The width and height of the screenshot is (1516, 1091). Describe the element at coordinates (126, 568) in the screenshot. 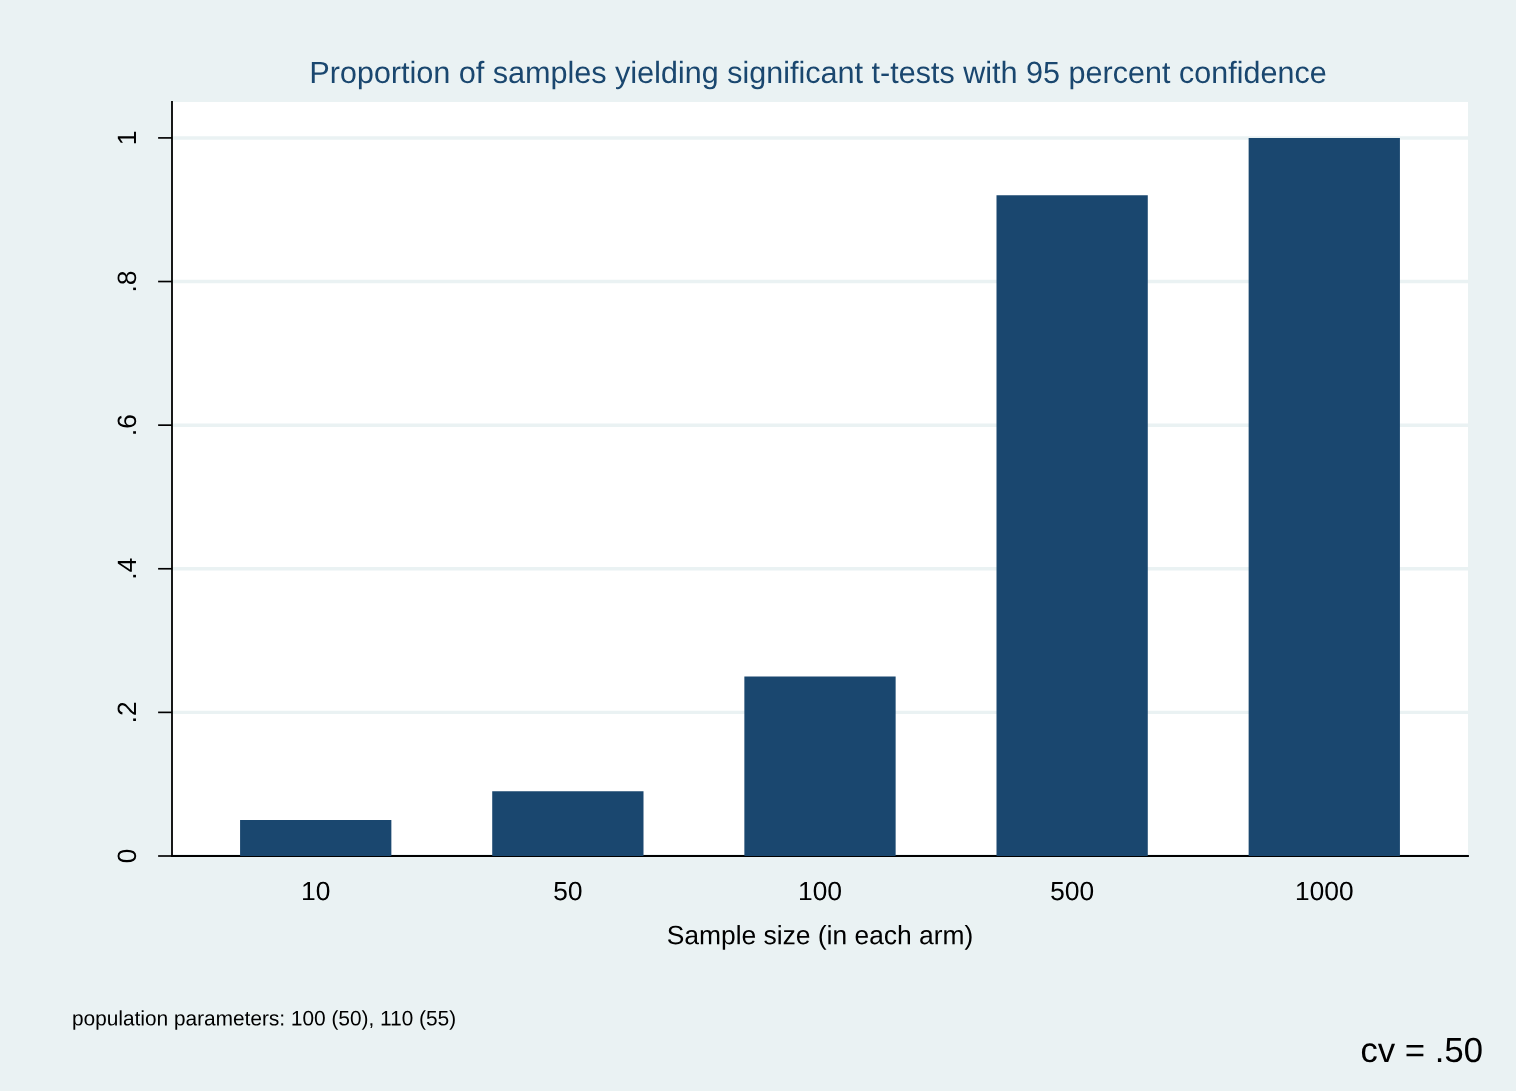

I see `y-tick-label: .4` at that location.